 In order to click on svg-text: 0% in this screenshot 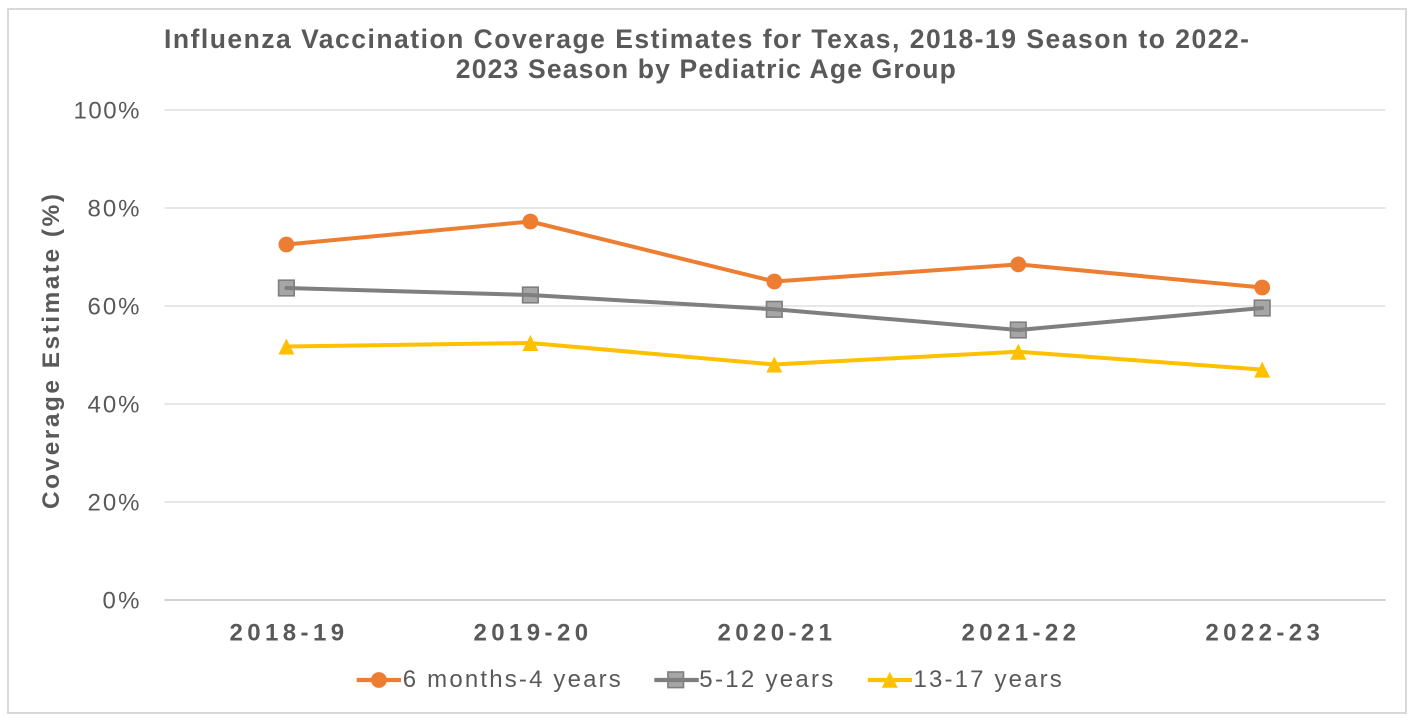, I will do `click(121, 601)`.